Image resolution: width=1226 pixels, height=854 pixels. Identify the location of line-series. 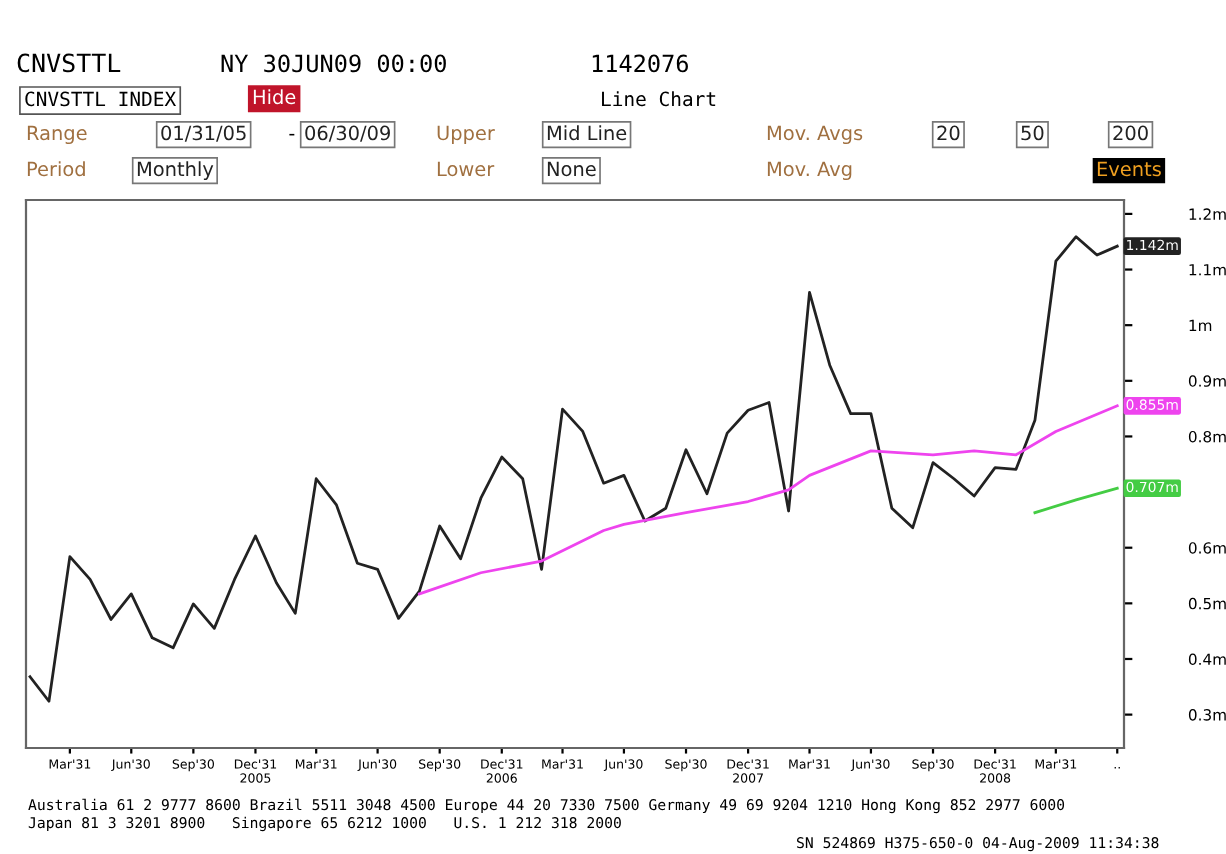
(768, 500).